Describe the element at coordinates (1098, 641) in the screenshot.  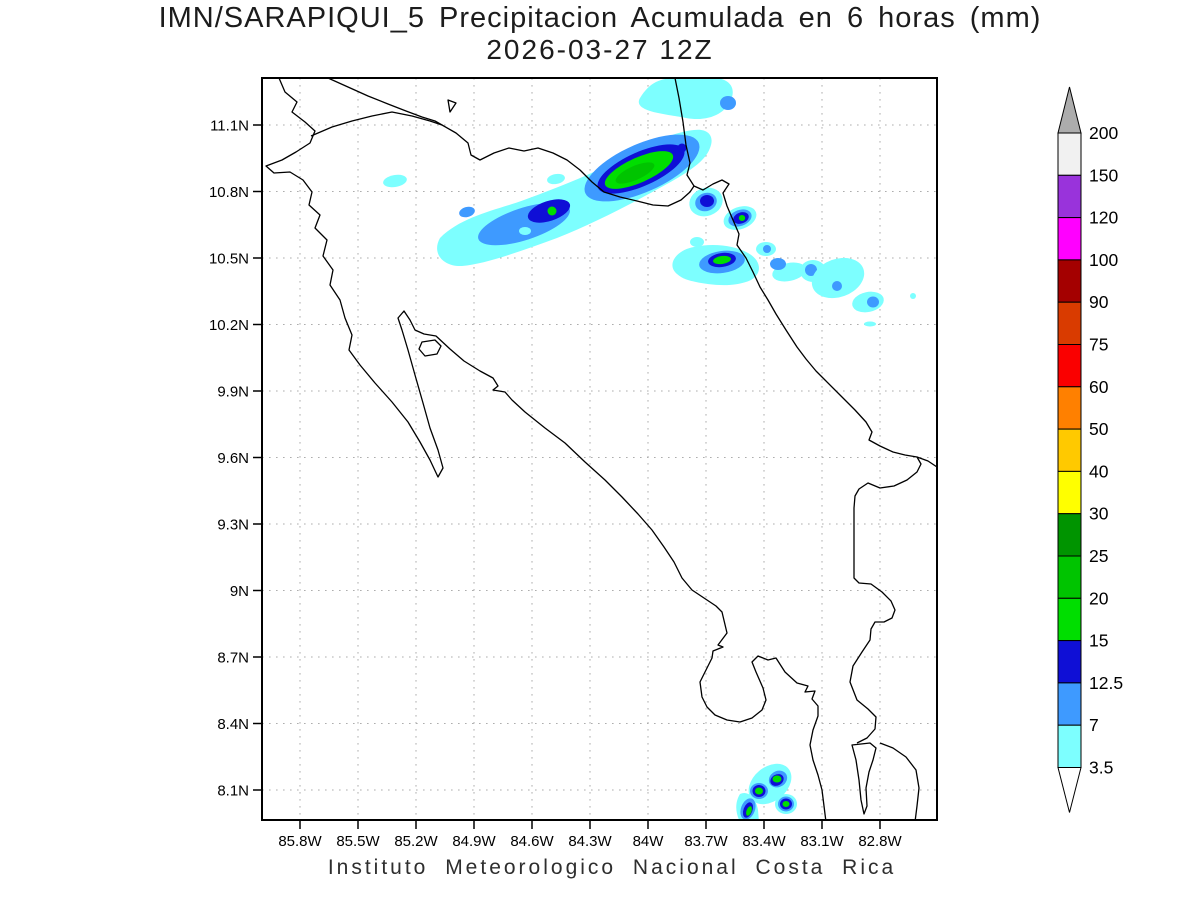
I see `colorbar-level-label: 15` at that location.